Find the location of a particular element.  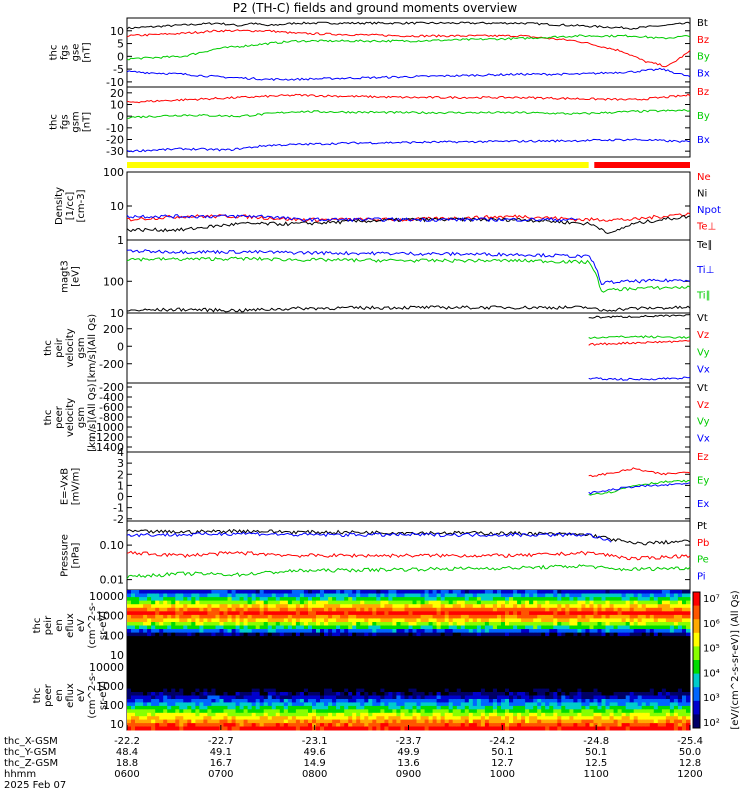

y-tick-label: 0 is located at coordinates (120, 56).